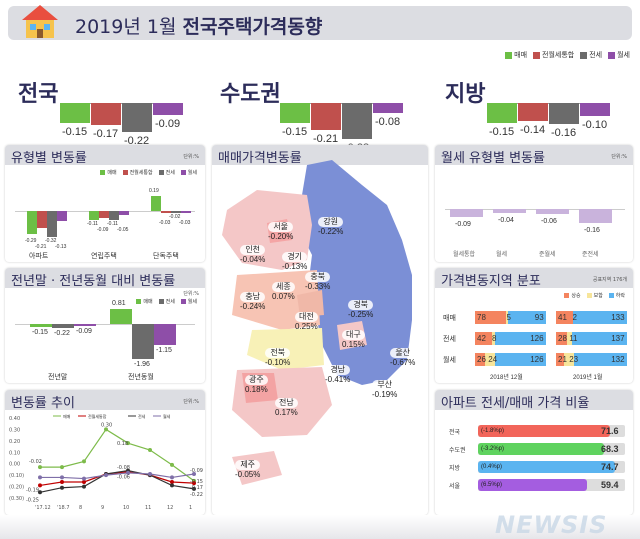  I want to click on dist-value: 126, so click(537, 359).